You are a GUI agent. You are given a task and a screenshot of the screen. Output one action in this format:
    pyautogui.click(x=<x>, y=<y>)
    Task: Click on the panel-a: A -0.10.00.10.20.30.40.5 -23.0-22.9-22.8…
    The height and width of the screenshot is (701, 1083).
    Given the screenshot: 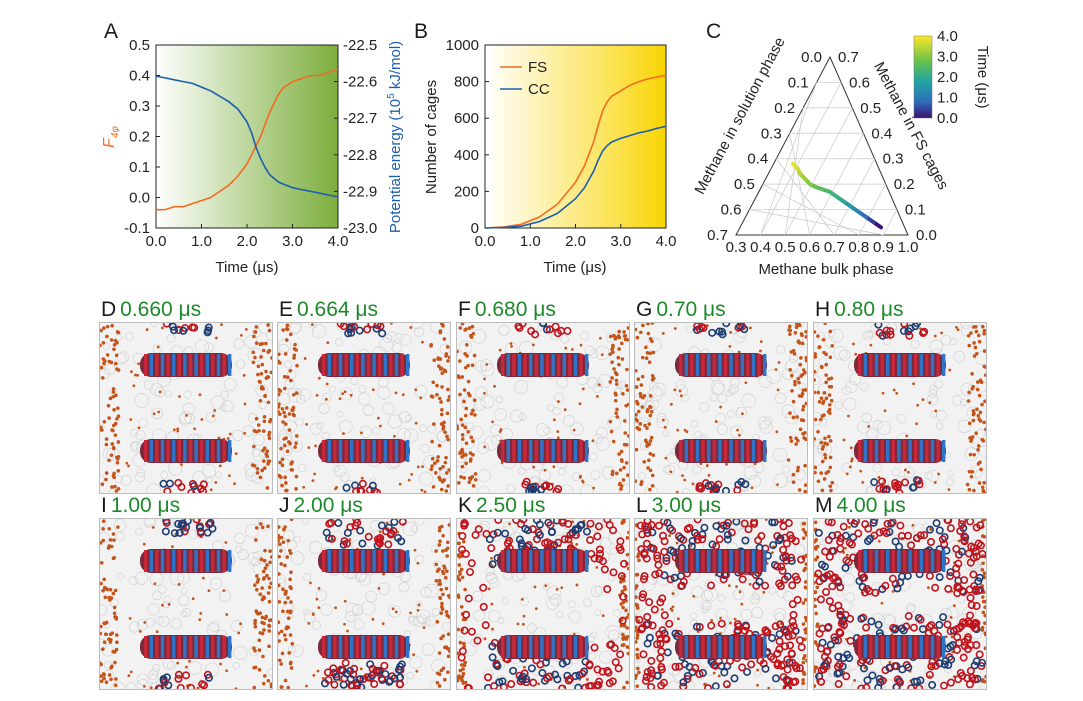 What is the action you would take?
    pyautogui.click(x=252, y=148)
    